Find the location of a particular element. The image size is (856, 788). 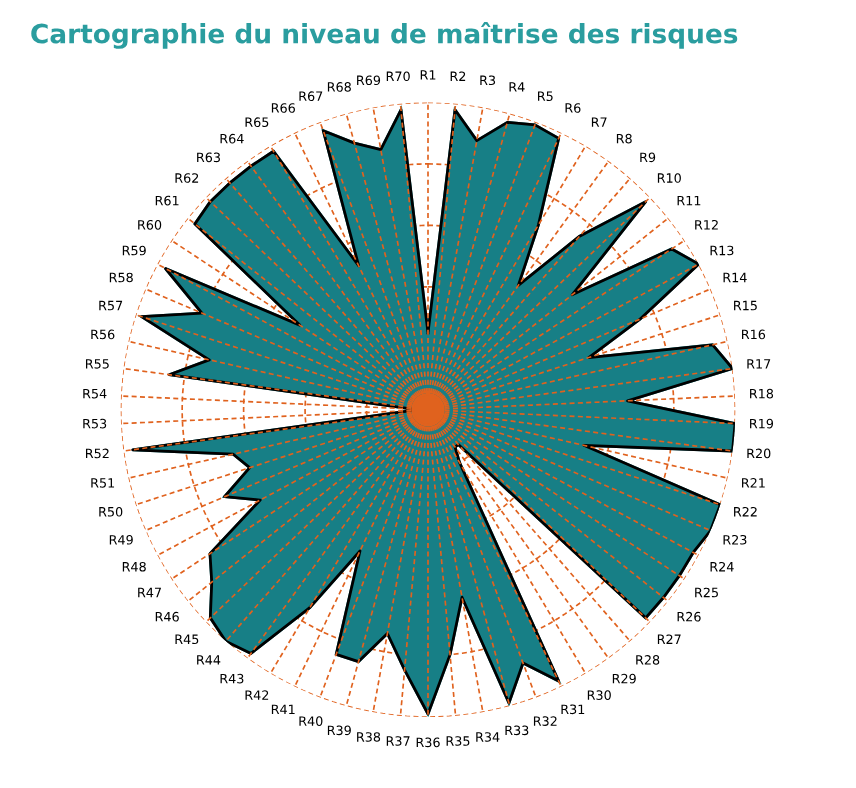

chart-title: Cartographie du niveau de maîtrise des risques is located at coordinates (384, 35).